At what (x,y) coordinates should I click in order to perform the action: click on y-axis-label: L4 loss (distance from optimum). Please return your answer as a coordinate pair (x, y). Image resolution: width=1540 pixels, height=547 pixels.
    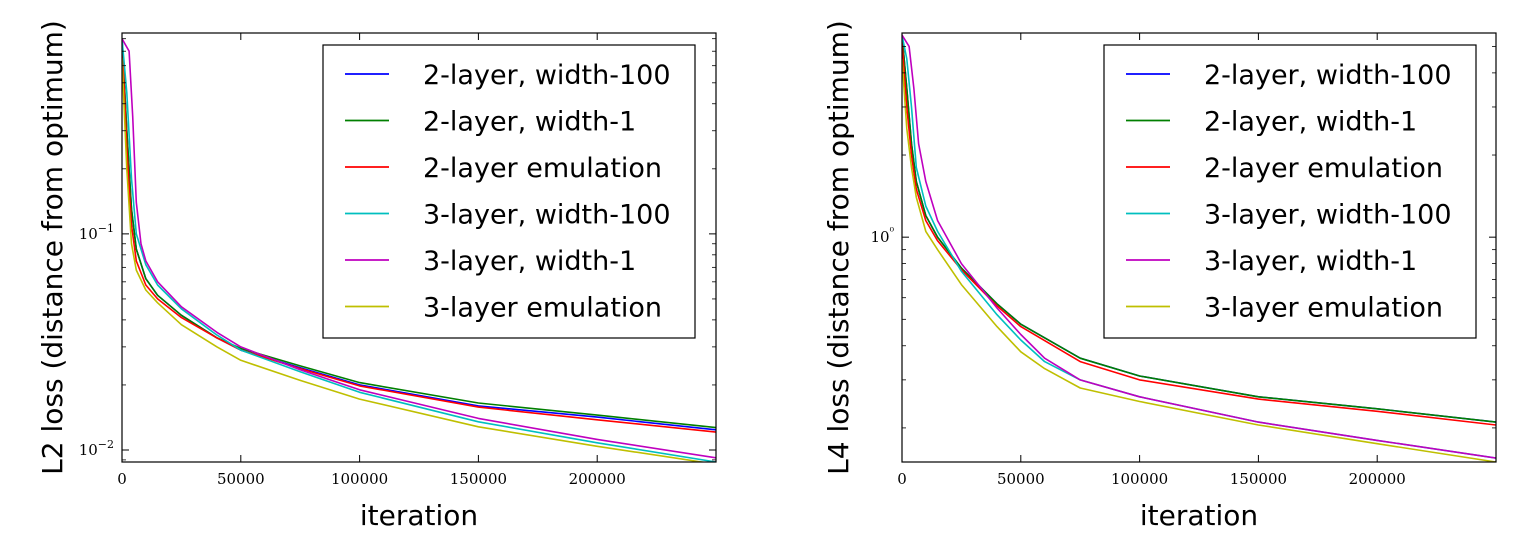
    Looking at the image, I should click on (838, 247).